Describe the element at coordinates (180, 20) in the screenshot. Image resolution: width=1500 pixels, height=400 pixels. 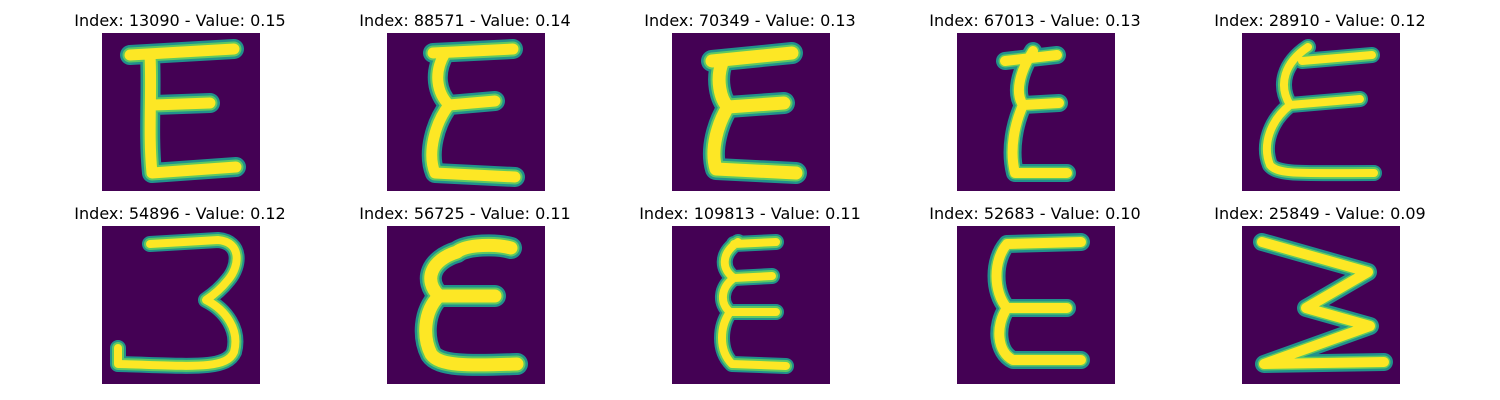
I see `panel-title: Index: 13090 - Value: 0.15` at that location.